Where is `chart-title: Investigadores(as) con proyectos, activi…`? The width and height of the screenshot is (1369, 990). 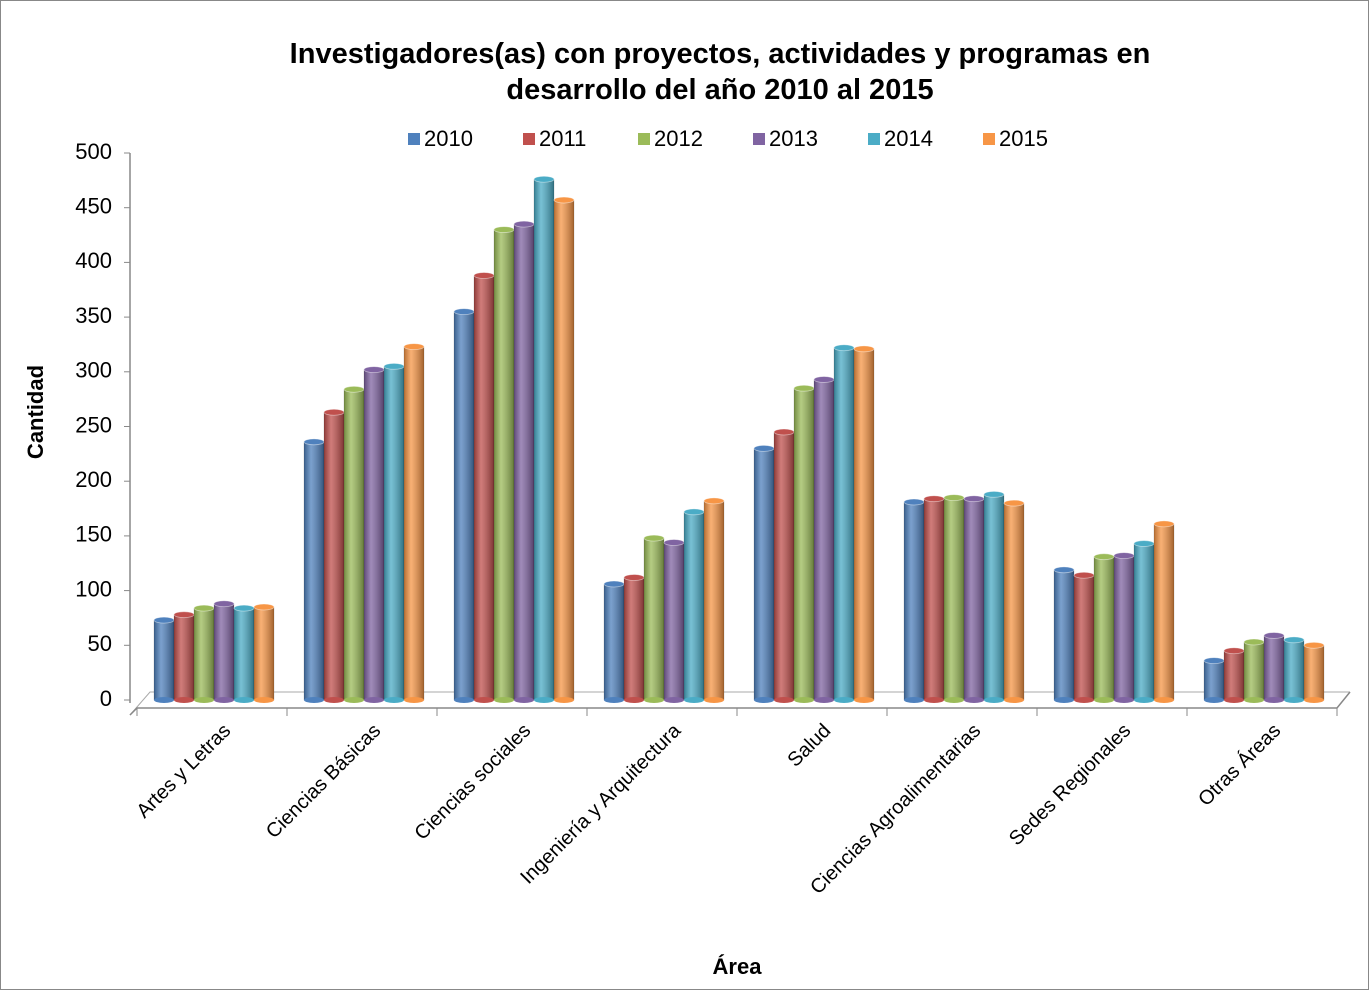
chart-title: Investigadores(as) con proyectos, activi… is located at coordinates (720, 72).